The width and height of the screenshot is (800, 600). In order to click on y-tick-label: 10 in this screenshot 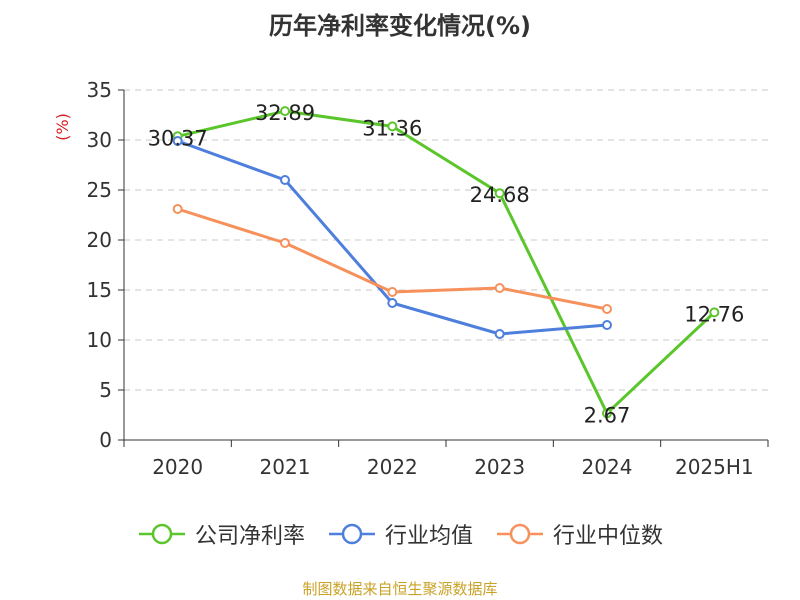, I will do `click(99, 340)`.